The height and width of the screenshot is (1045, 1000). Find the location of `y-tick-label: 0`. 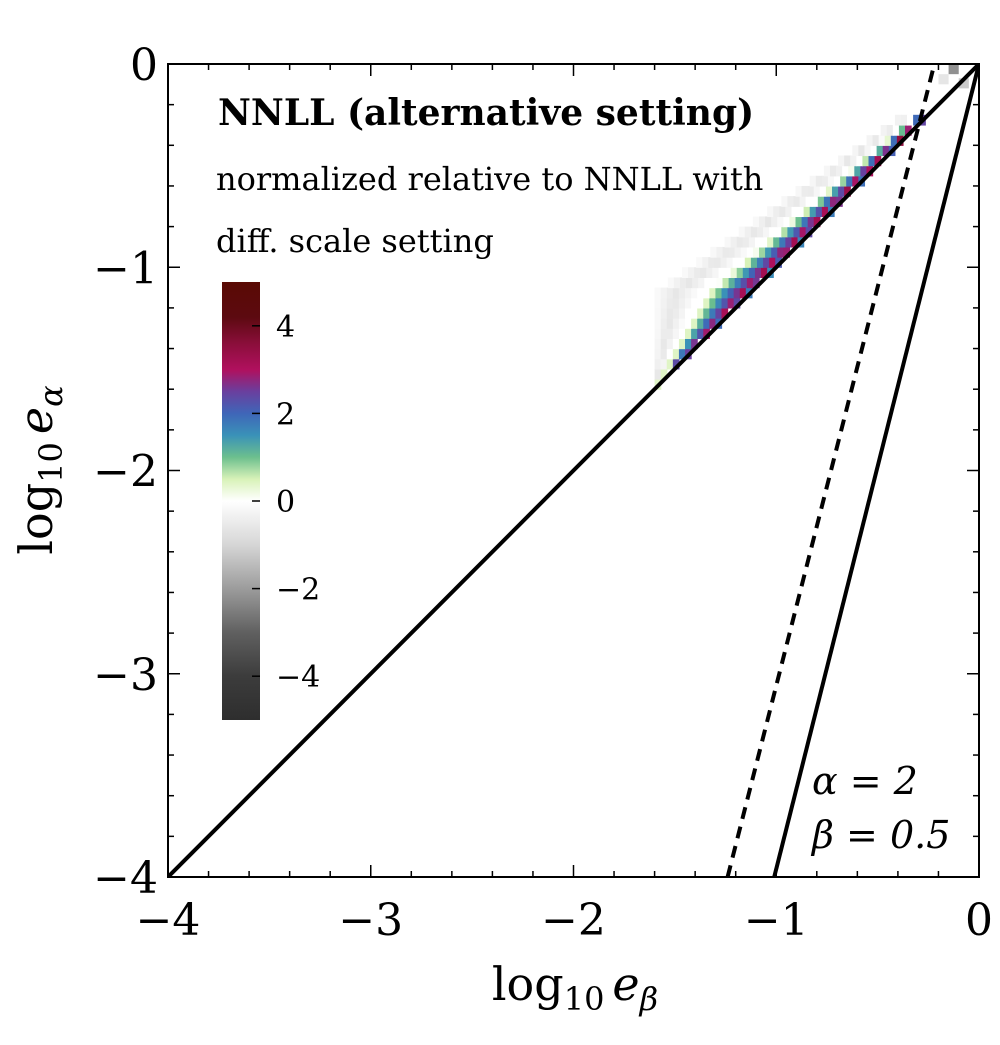

y-tick-label: 0 is located at coordinates (144, 65).